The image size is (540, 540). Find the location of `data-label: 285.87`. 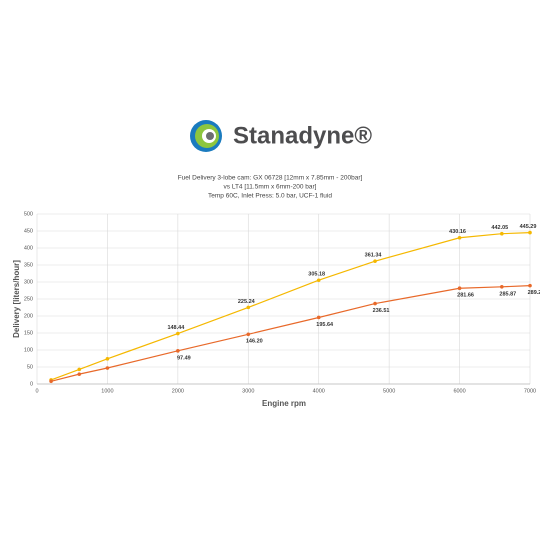

data-label: 285.87 is located at coordinates (507, 294).